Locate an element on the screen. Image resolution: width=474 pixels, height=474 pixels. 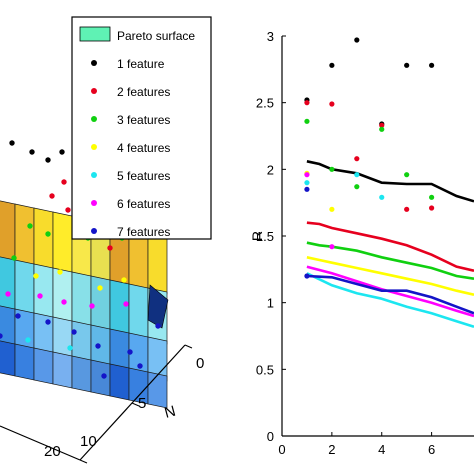
n-tick-label-10: 10 is located at coordinates (88, 441).